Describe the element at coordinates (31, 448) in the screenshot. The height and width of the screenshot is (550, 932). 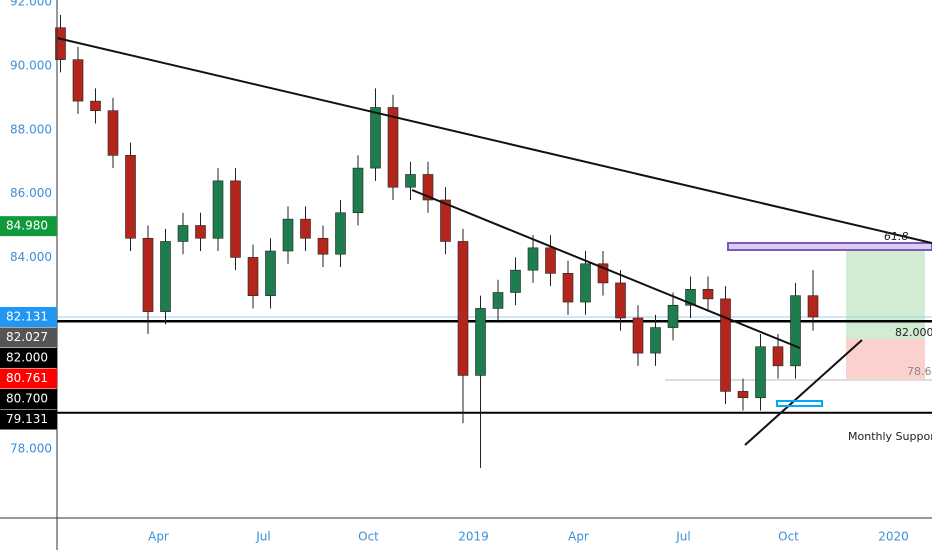
I see `y-tick-label: 78.000` at that location.